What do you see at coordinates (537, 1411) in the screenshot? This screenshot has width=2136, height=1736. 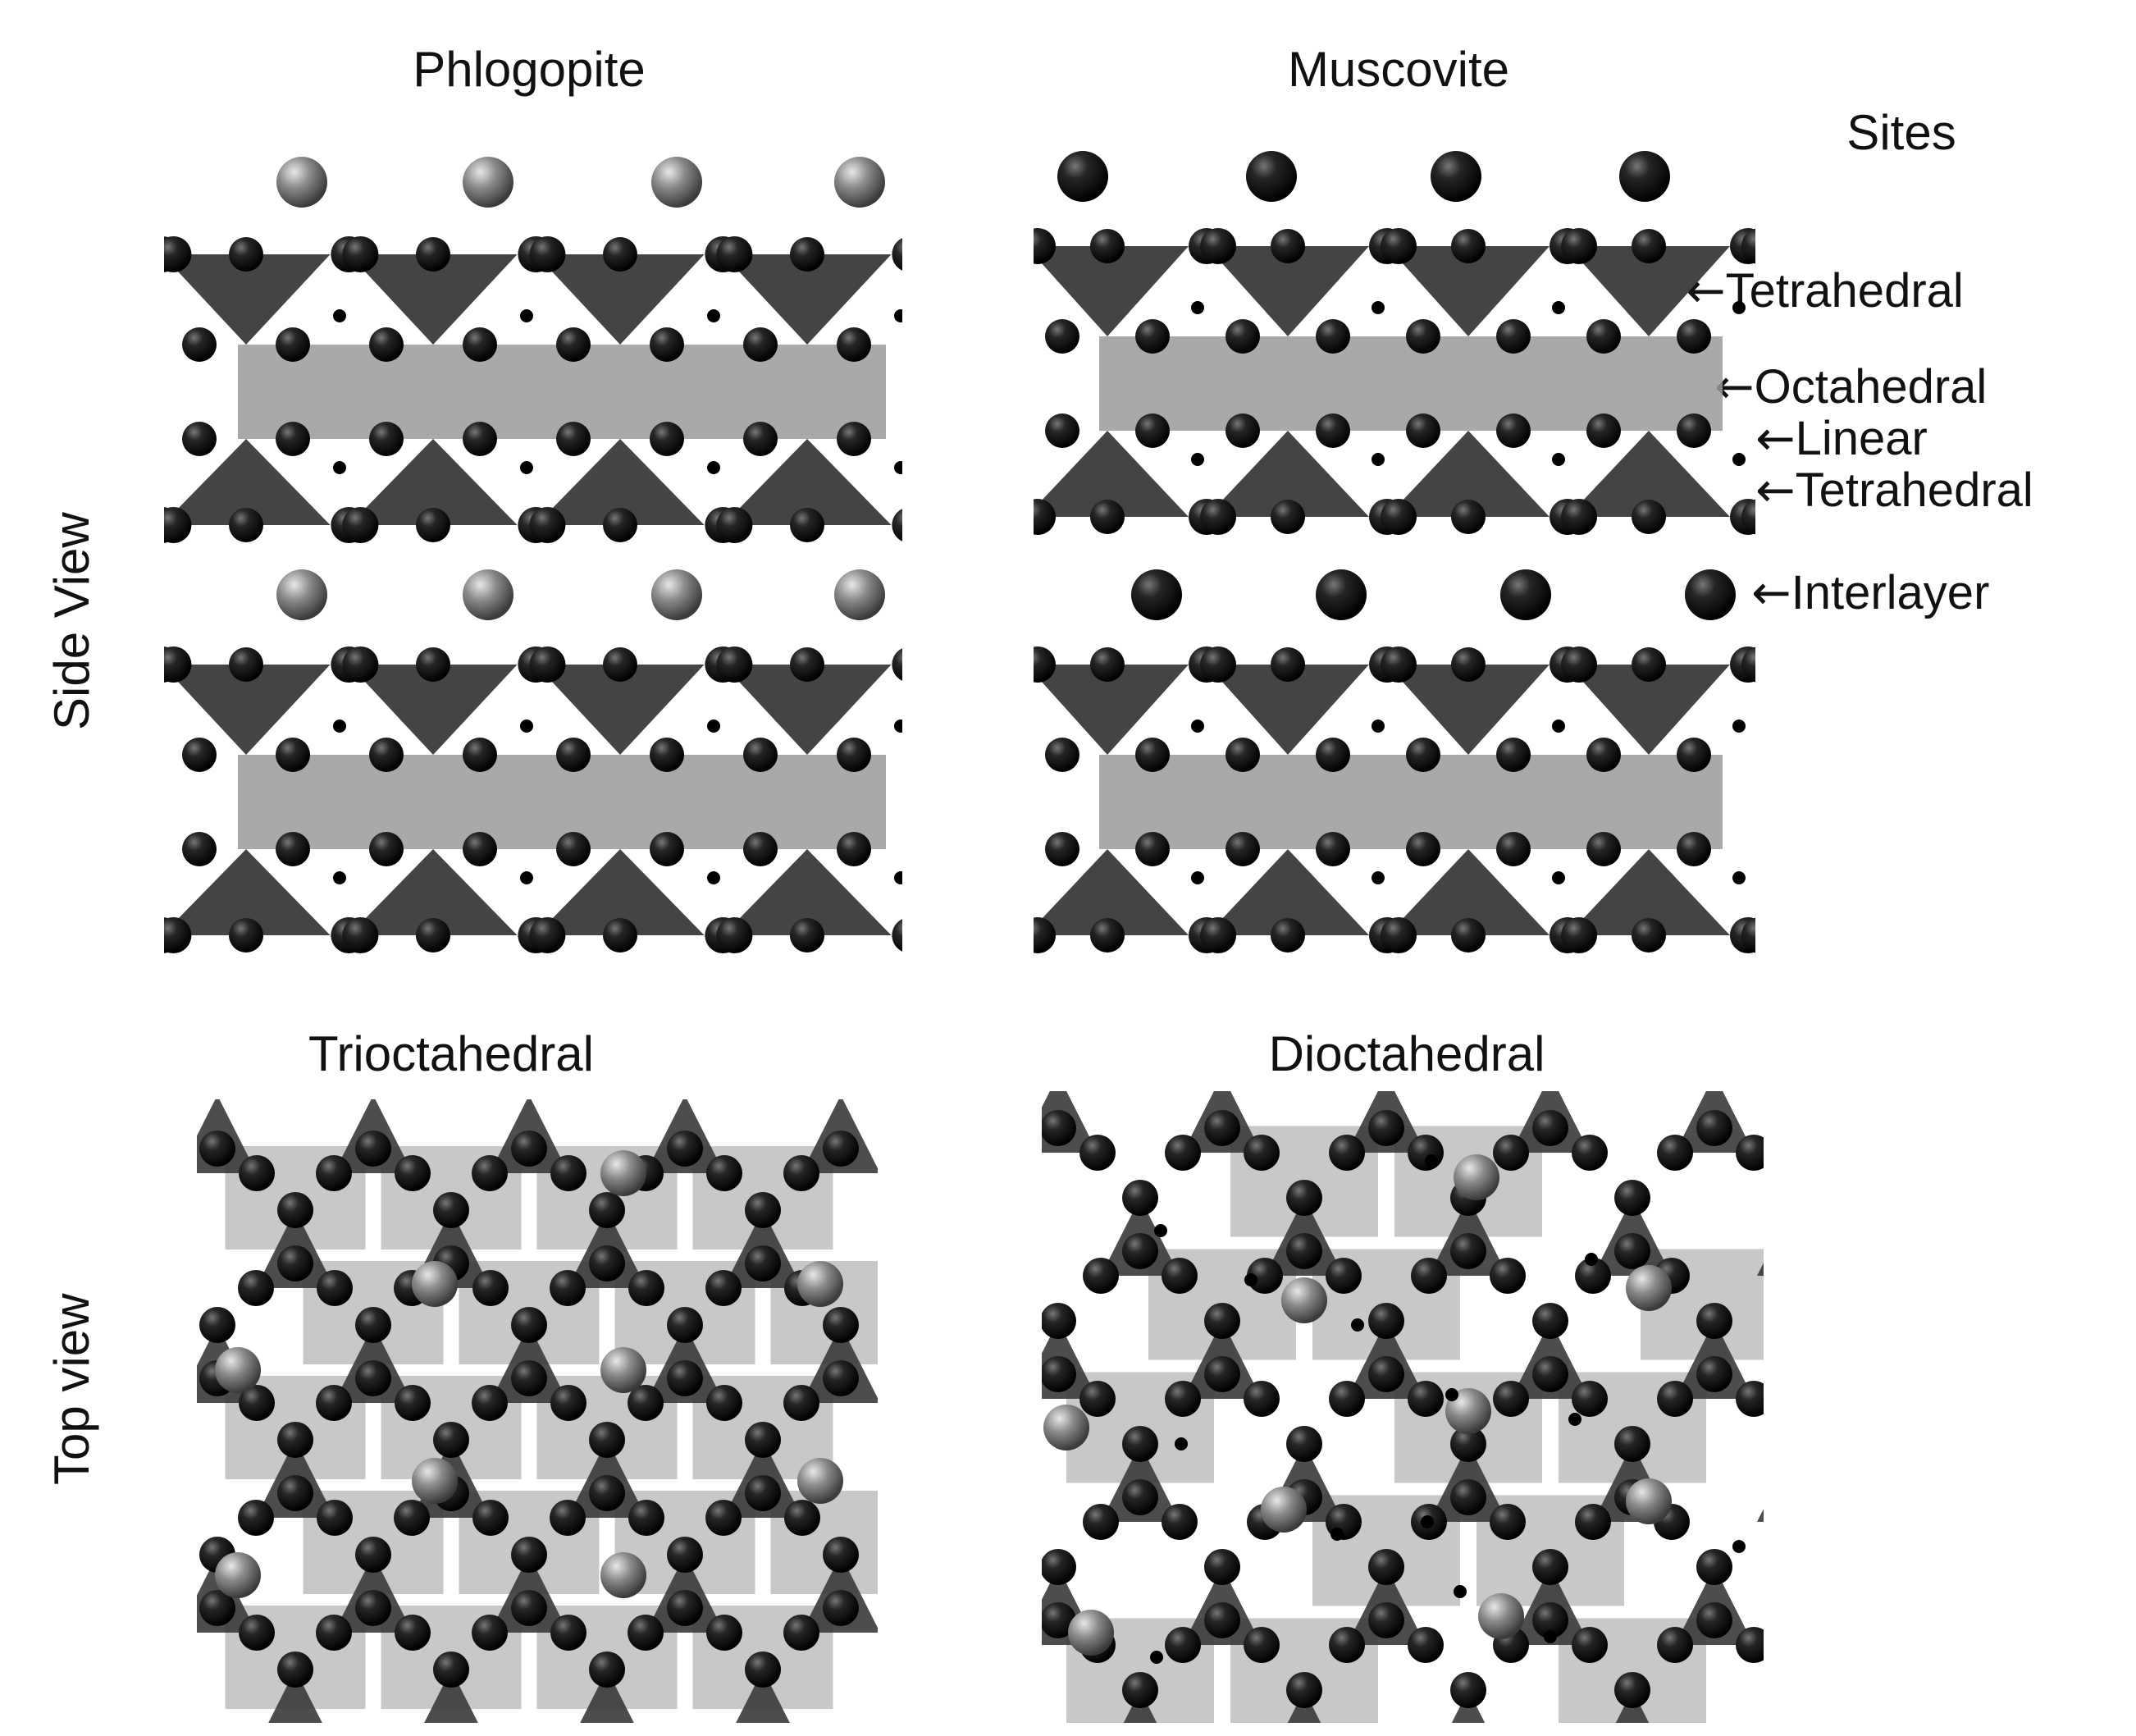 I see `trioctahedral-top-view` at bounding box center [537, 1411].